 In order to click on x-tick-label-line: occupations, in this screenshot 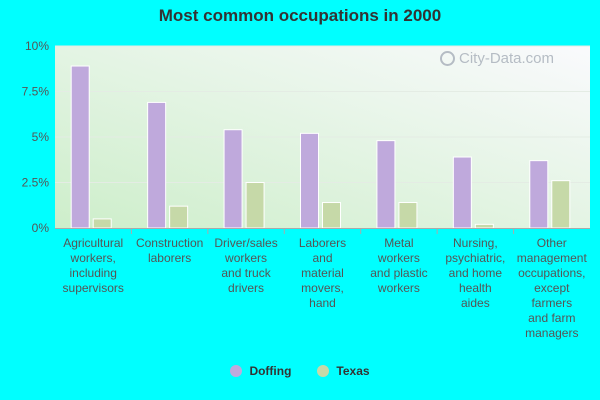, I will do `click(552, 273)`.